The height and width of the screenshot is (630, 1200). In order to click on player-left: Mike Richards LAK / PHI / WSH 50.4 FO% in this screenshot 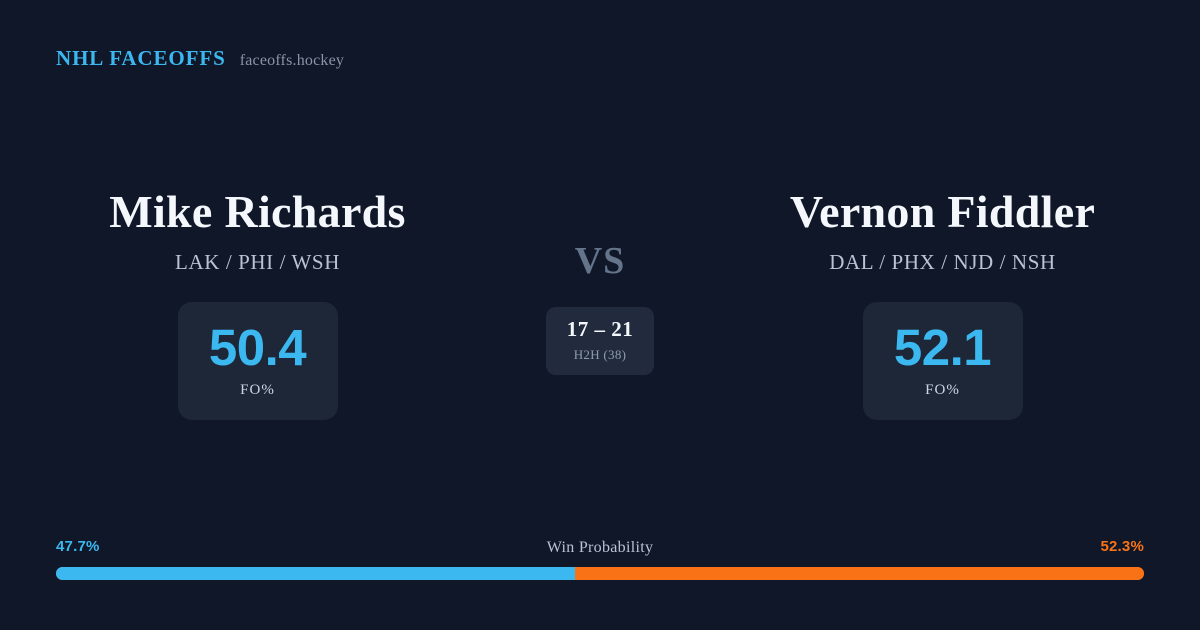, I will do `click(258, 303)`.